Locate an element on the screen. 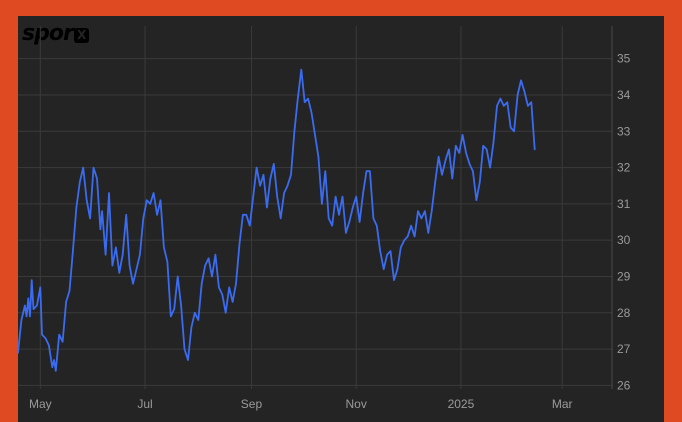 The height and width of the screenshot is (422, 682). x-tick-label: 2025 is located at coordinates (461, 404).